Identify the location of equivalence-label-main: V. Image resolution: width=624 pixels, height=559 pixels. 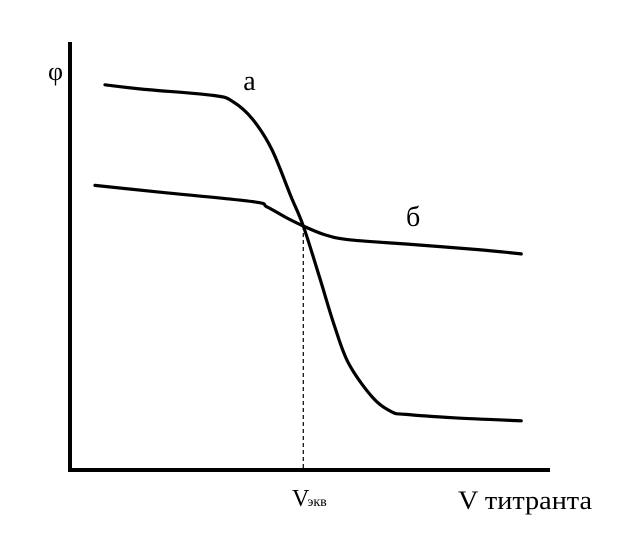
(301, 499).